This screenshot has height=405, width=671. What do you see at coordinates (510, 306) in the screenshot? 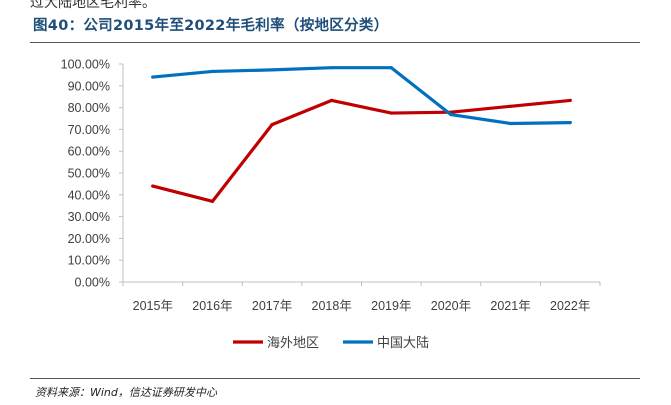
I see `x-tick-label: 2021年` at bounding box center [510, 306].